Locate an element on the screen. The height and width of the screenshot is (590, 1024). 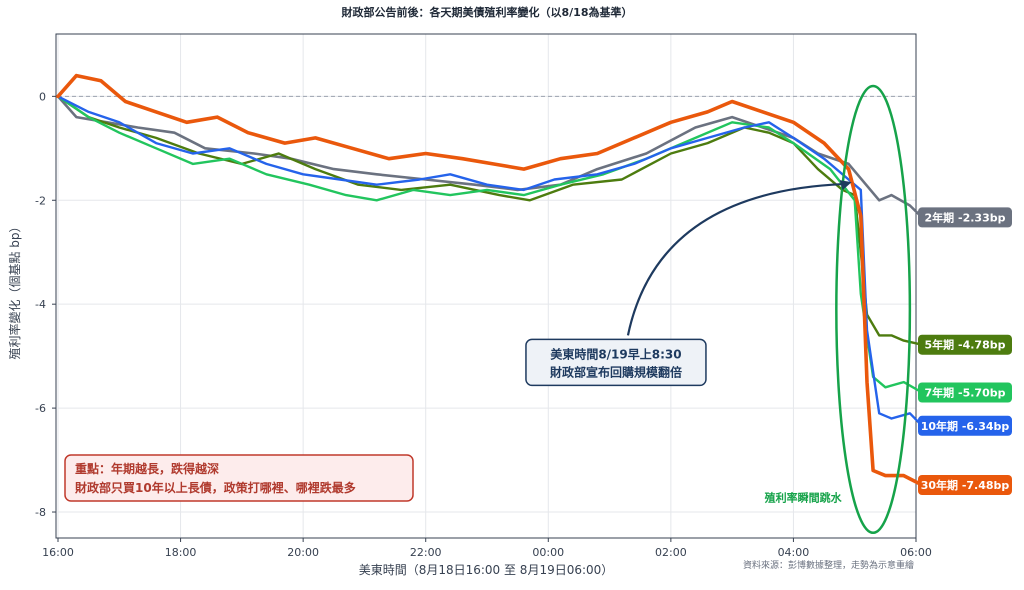
x-tick-label: 18:00 is located at coordinates (181, 552).